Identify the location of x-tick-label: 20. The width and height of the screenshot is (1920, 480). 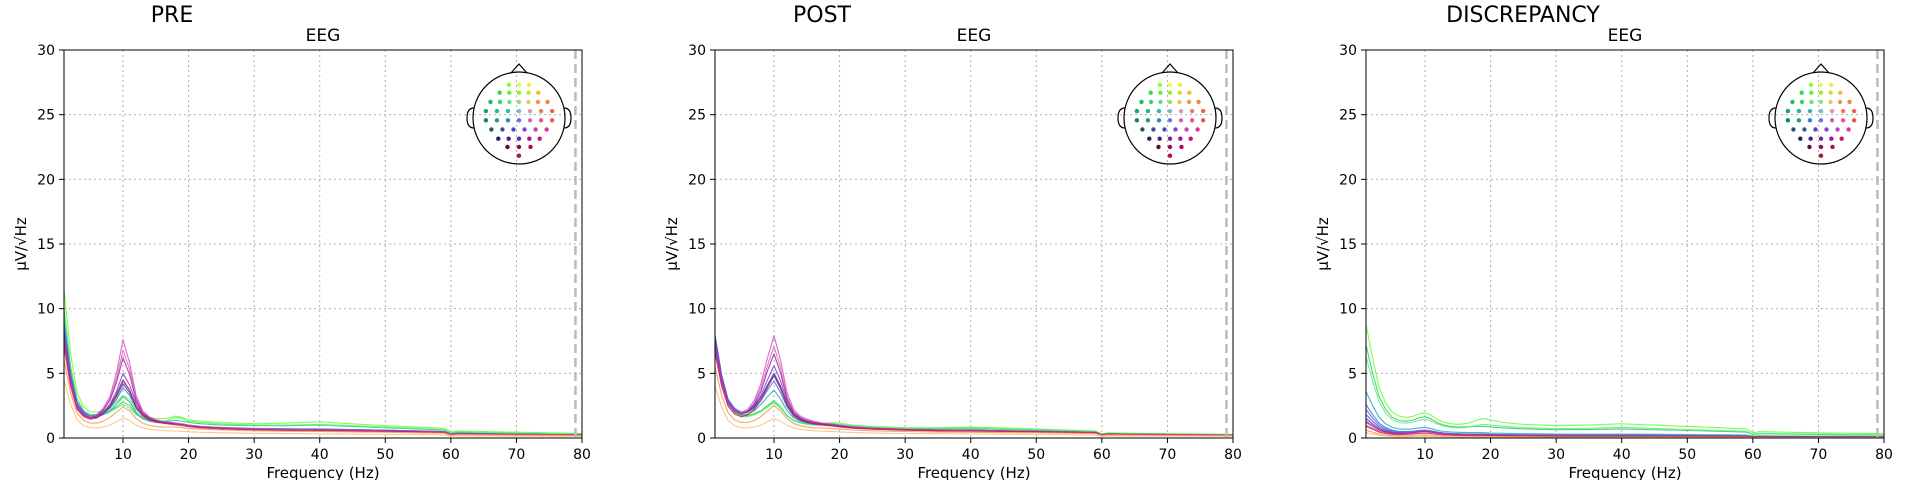
(1491, 455).